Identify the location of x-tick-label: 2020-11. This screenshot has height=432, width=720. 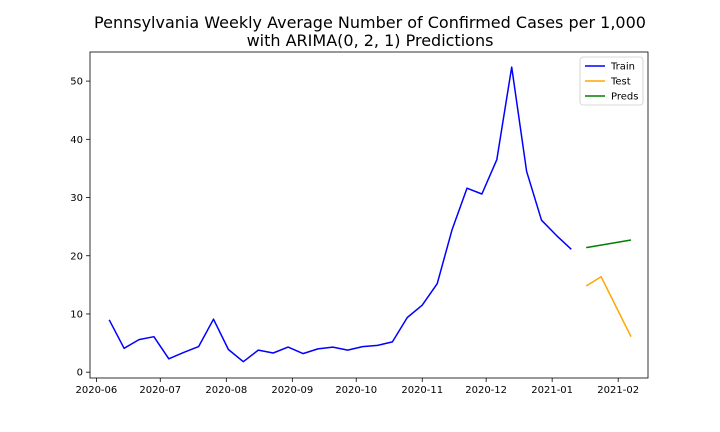
(422, 390).